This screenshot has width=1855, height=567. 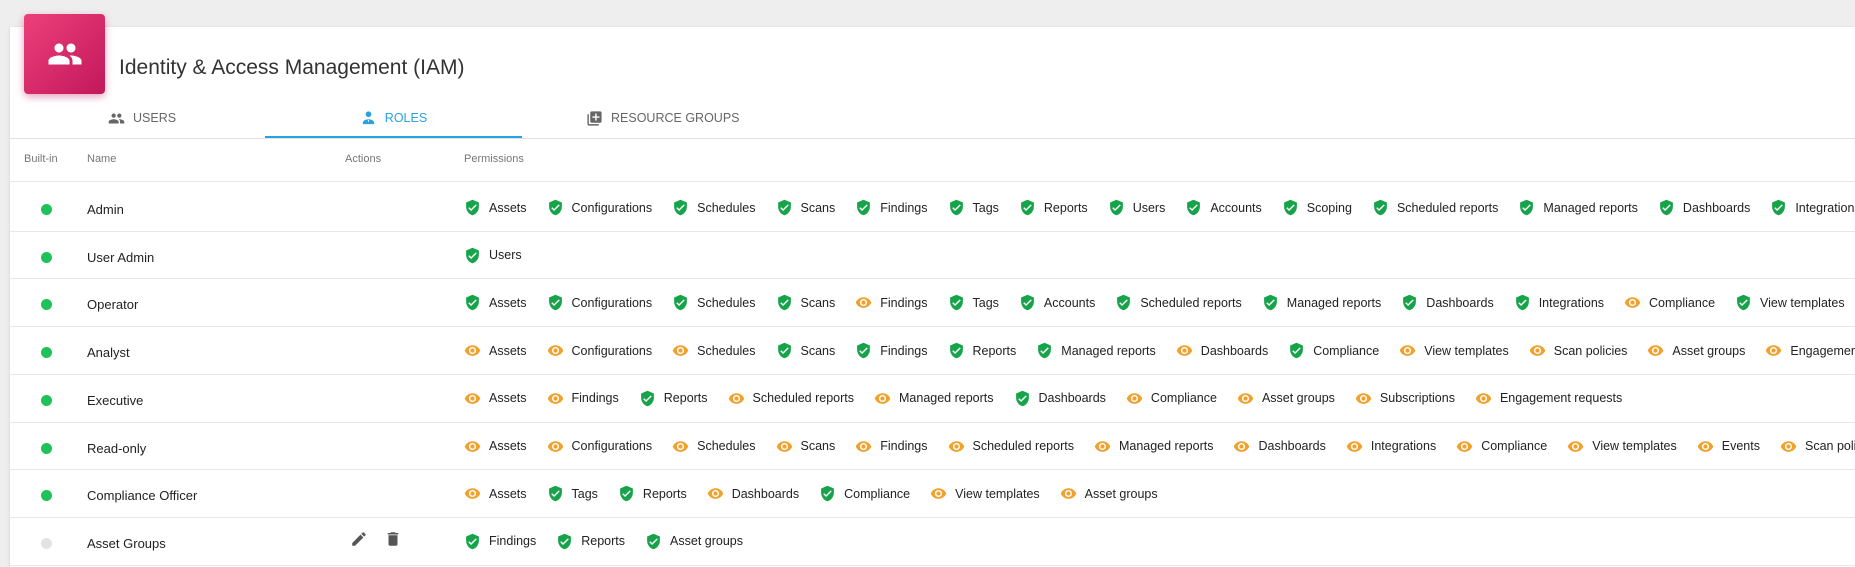 I want to click on permission: Integrations, so click(x=1559, y=302).